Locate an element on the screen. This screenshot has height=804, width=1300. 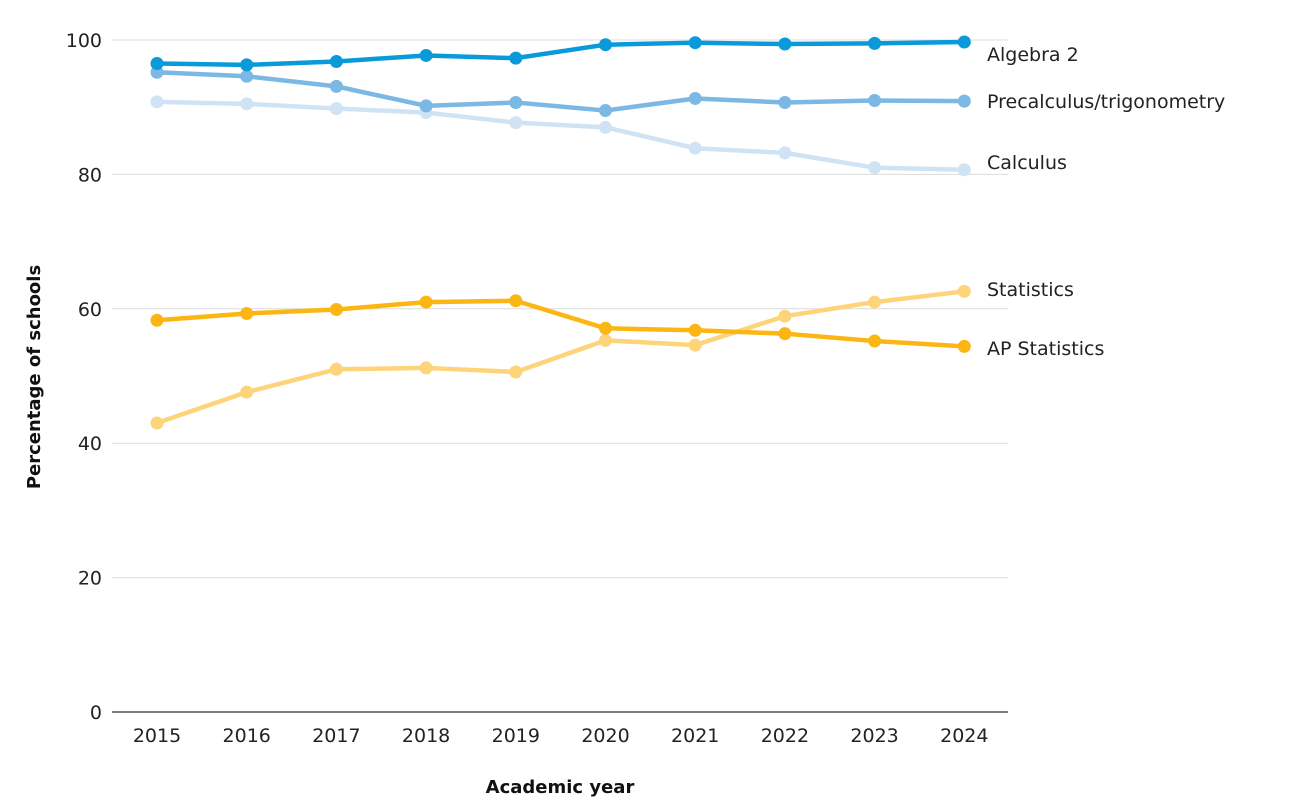
series-line-ap-statistics is located at coordinates (560, 323).